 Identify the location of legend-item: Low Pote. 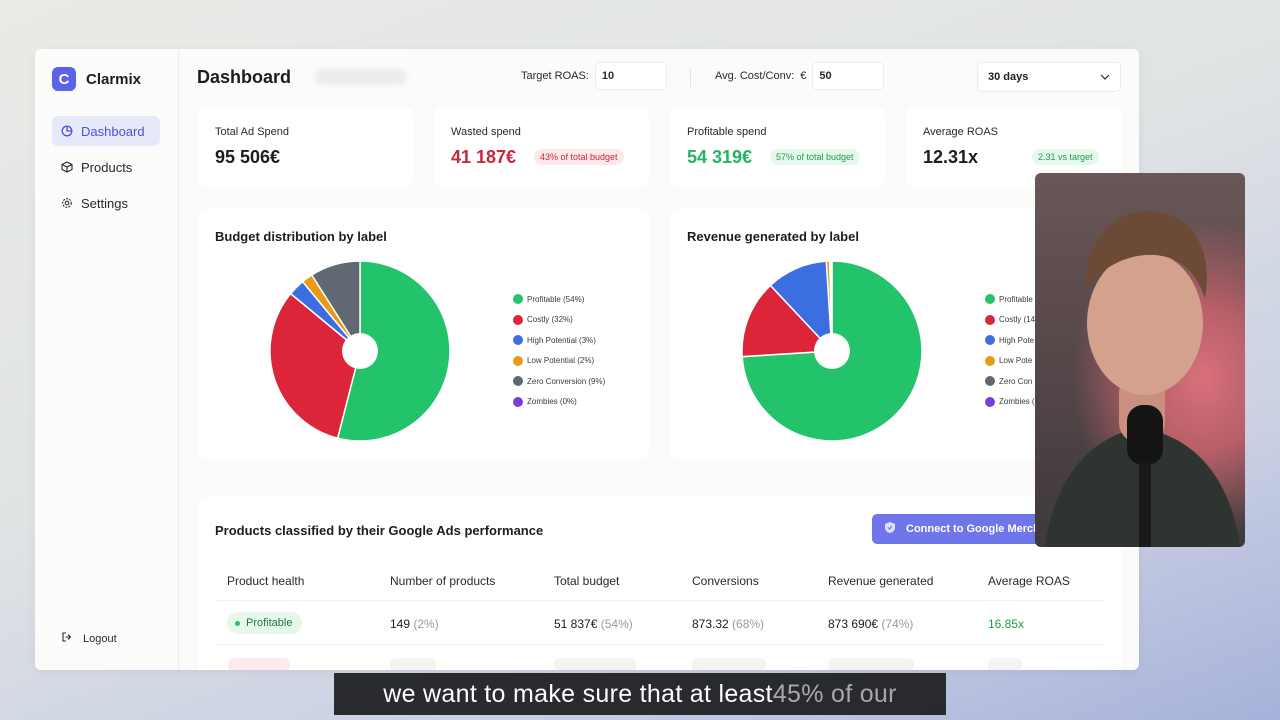
(1010, 361).